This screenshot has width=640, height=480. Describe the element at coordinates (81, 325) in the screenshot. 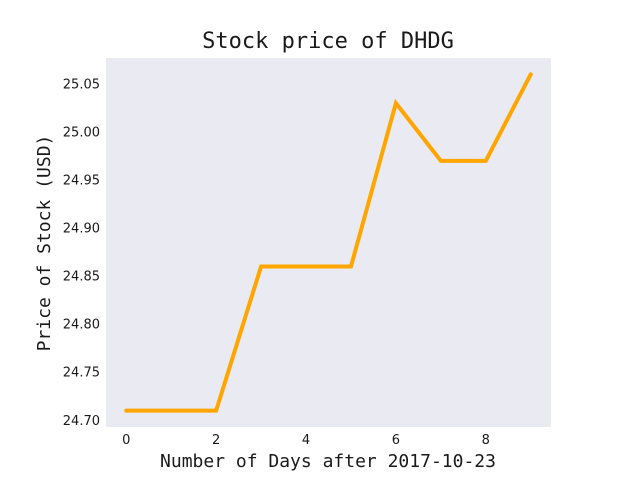

I see `y-tick-label: 24.80` at that location.